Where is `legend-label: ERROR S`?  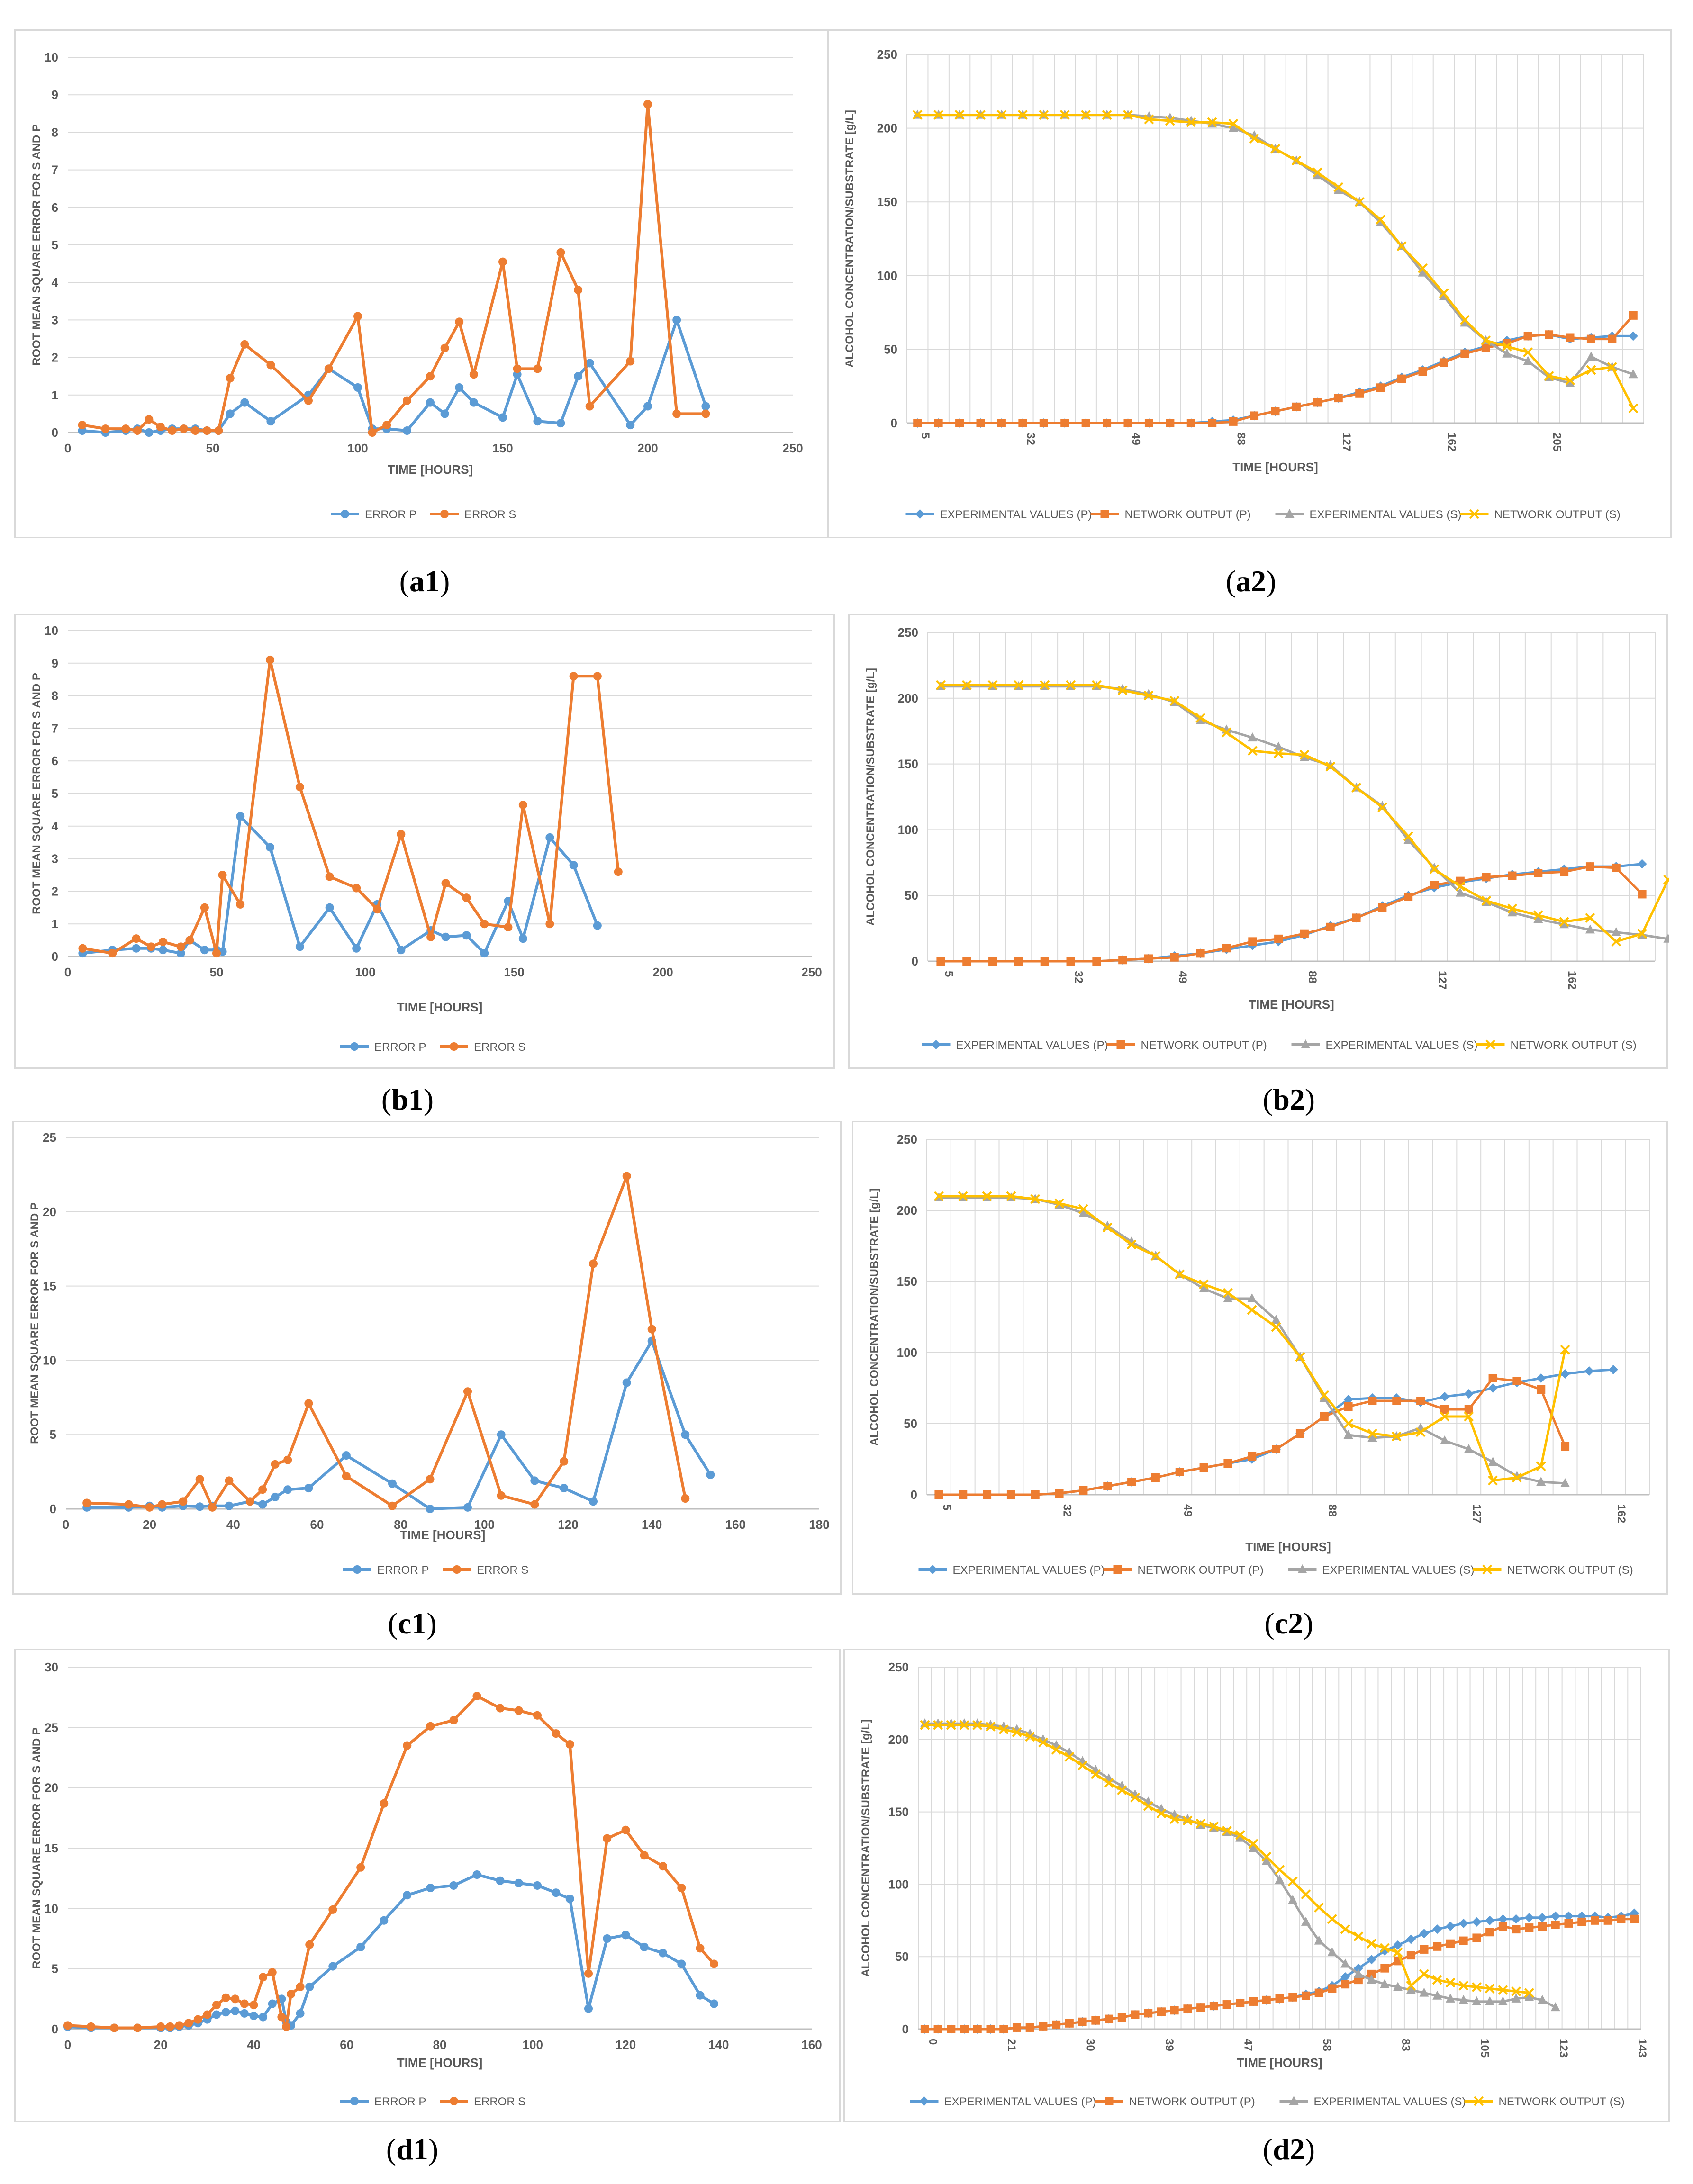 legend-label: ERROR S is located at coordinates (499, 1047).